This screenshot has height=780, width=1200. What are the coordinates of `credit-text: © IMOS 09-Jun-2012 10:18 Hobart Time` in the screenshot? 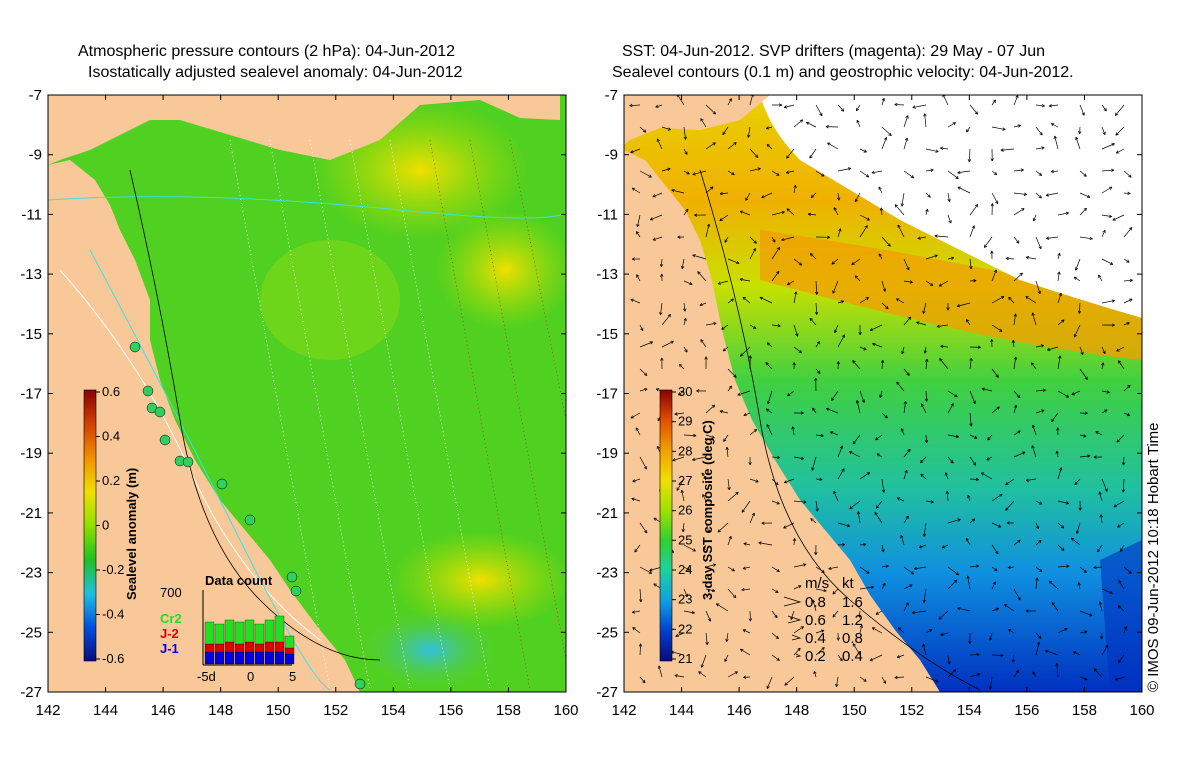 It's located at (1153, 557).